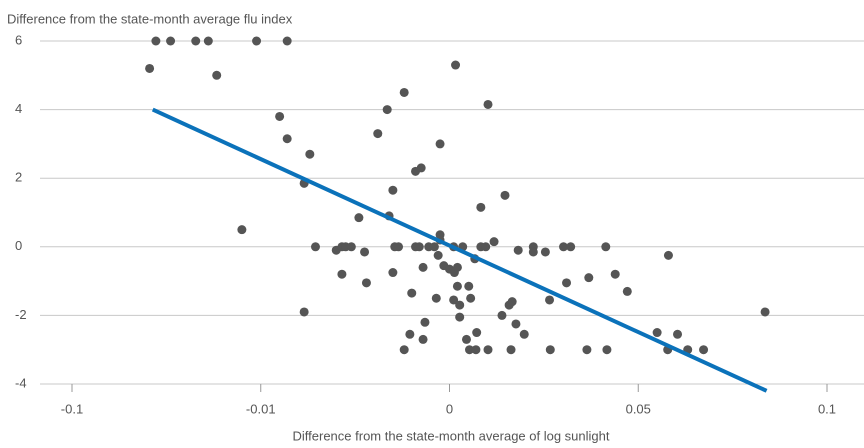 This screenshot has height=448, width=864. Describe the element at coordinates (18, 245) in the screenshot. I see `y-tick-label: 0` at that location.